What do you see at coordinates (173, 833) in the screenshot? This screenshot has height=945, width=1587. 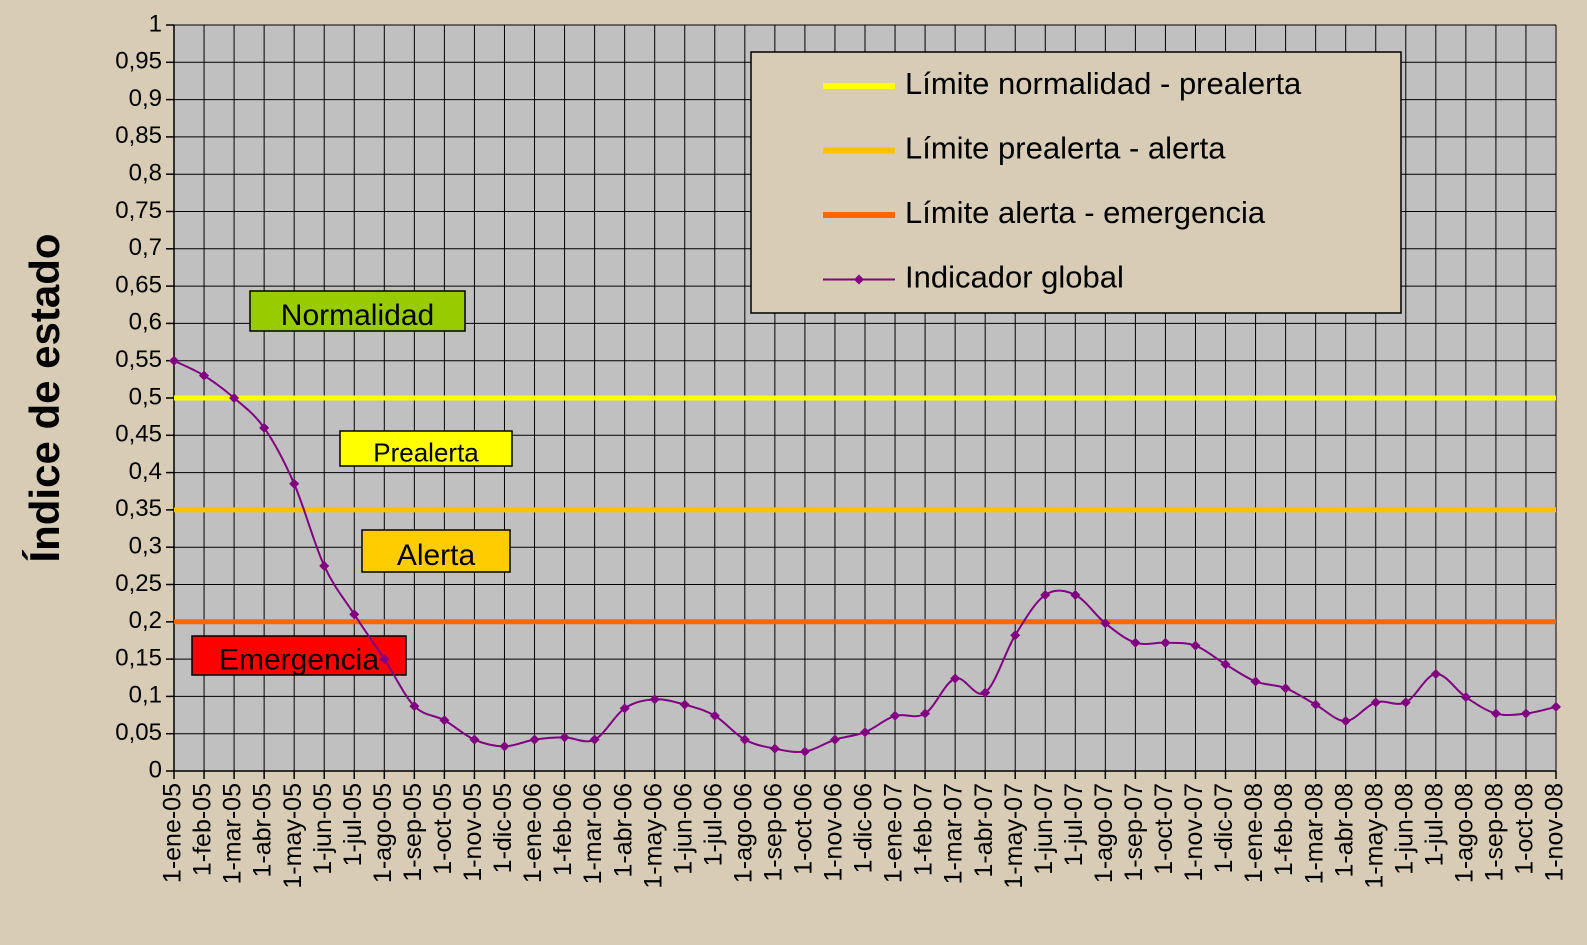 I see `x-tick-label: 1-ene-05` at bounding box center [173, 833].